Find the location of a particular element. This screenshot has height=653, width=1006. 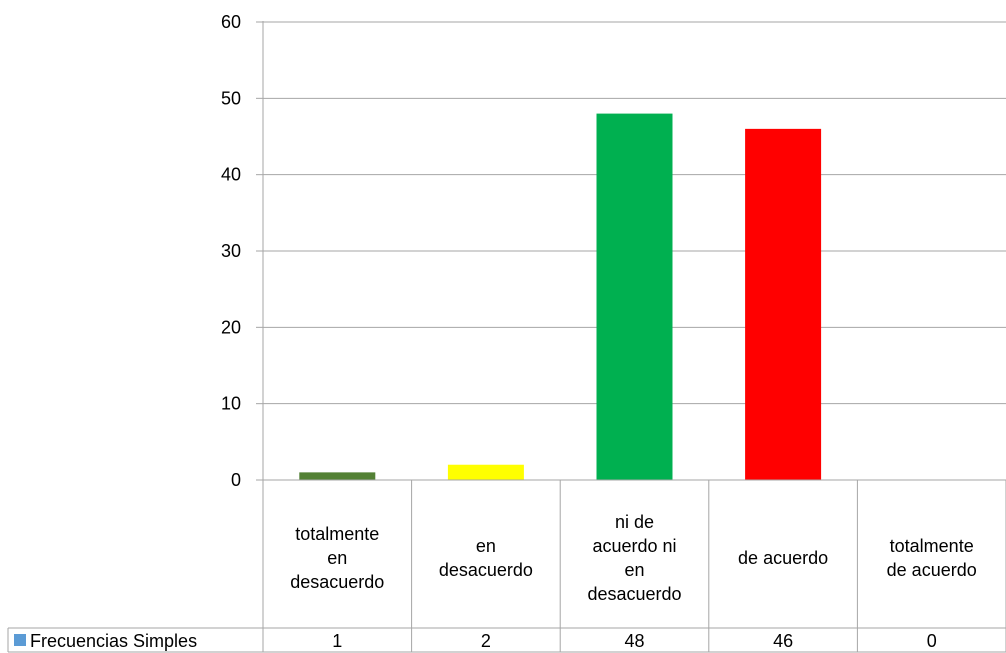

legend-label: Frecuencias Simples is located at coordinates (113, 641).